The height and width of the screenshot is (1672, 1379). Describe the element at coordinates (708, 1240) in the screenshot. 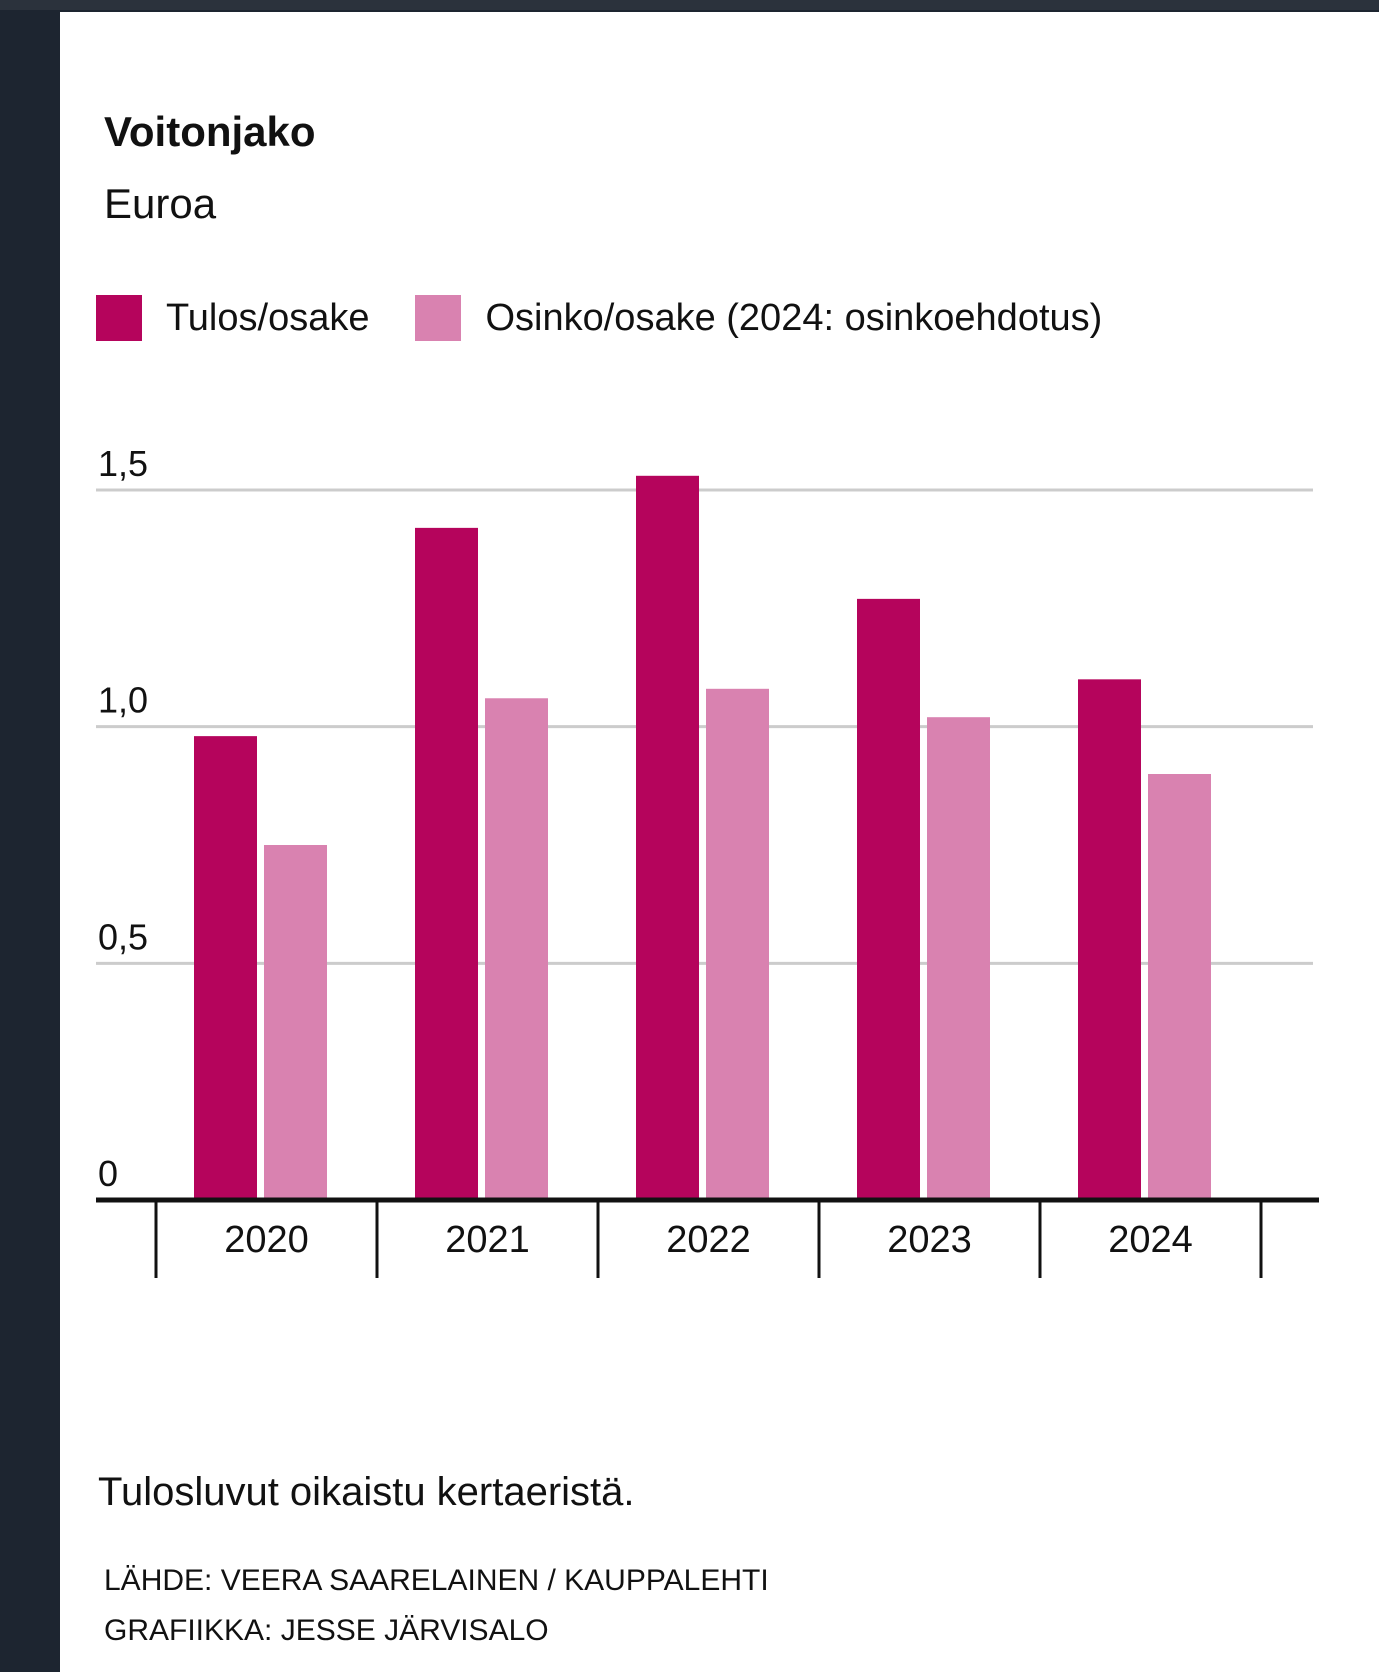

I see `x-tick-label: 2022` at that location.